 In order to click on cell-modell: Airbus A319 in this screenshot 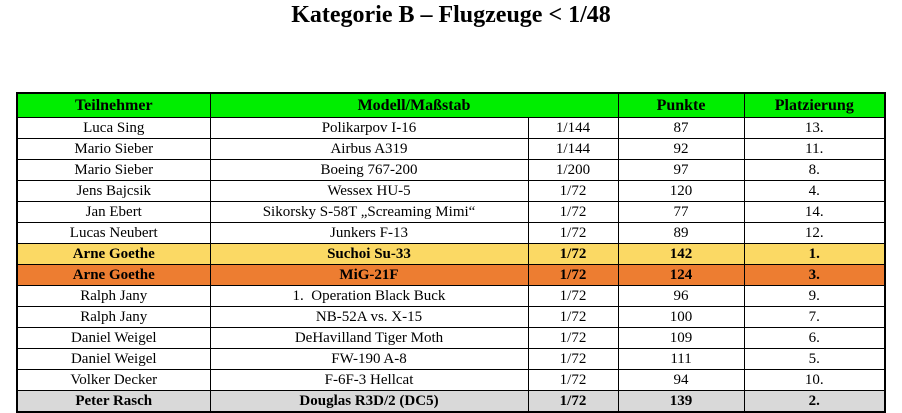, I will do `click(369, 149)`.